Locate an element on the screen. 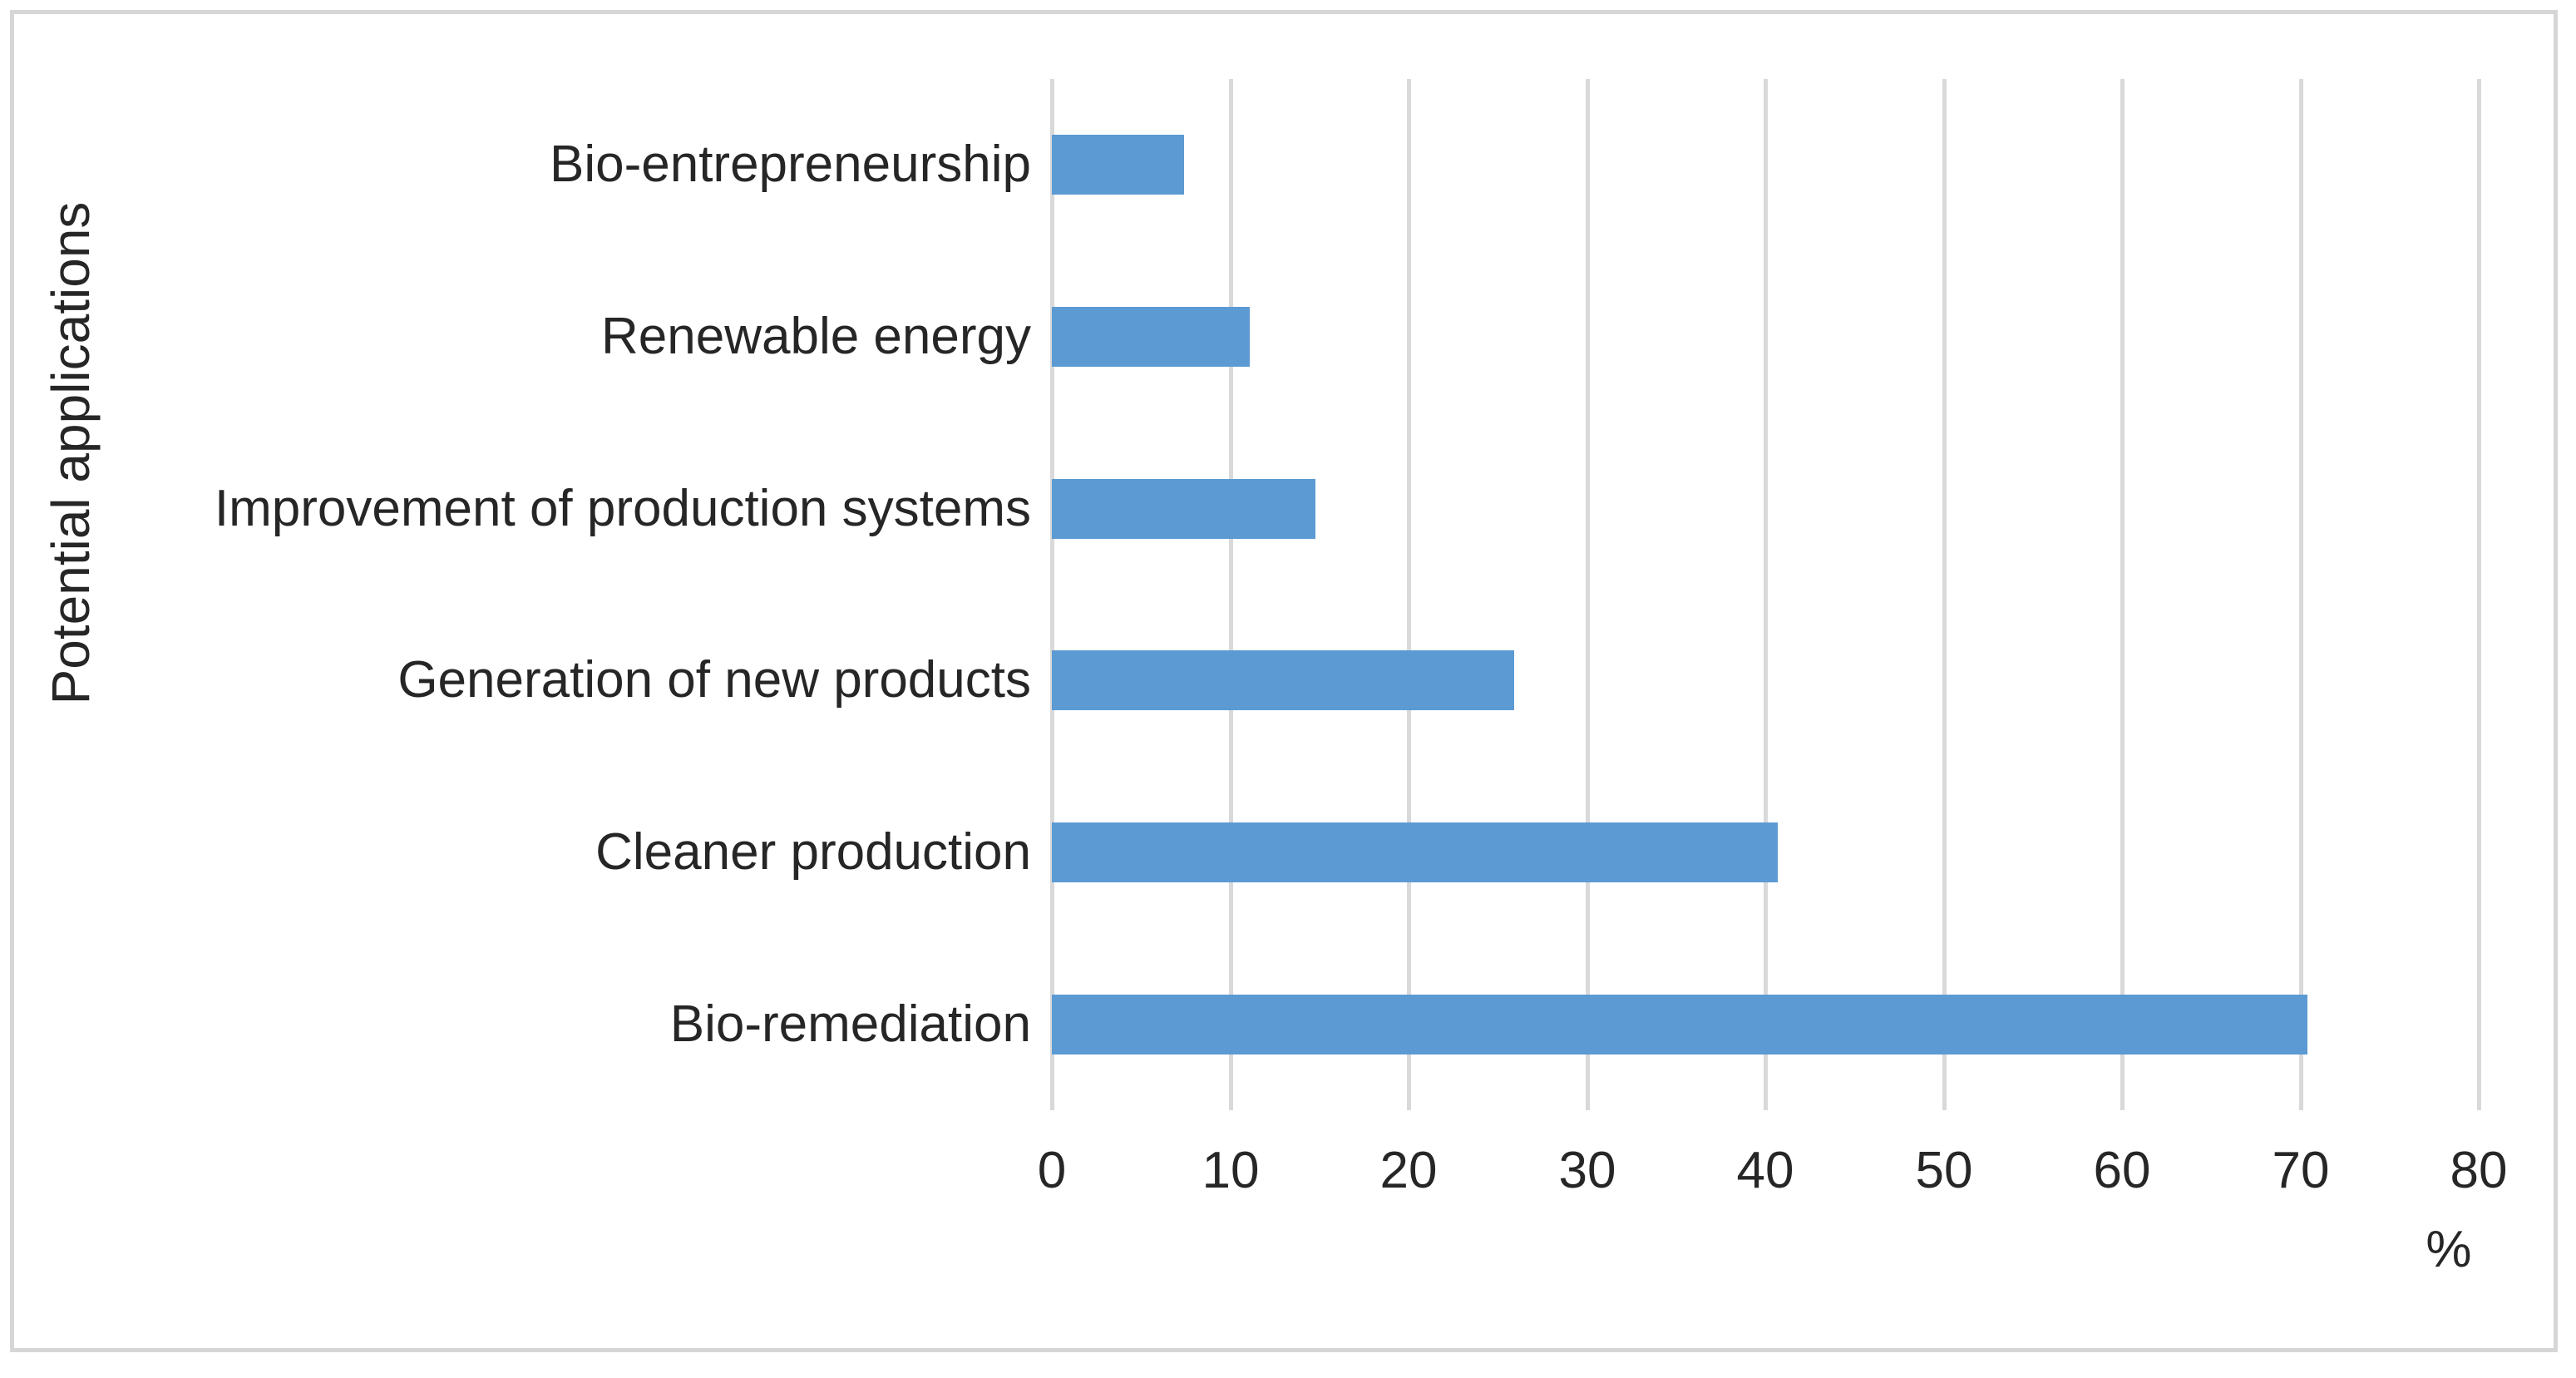 The height and width of the screenshot is (1378, 2576). x-tick-label-0: 0 is located at coordinates (1052, 1170).